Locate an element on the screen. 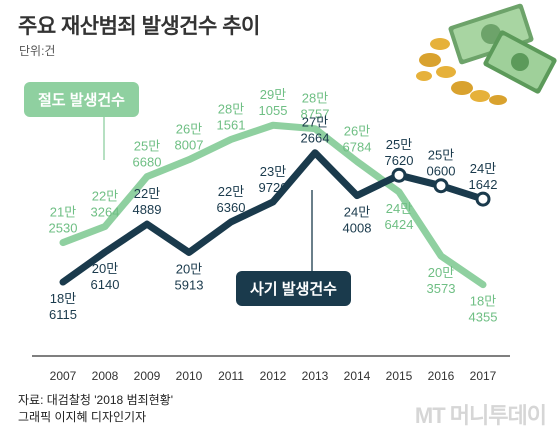  label-pointers is located at coordinates (208, 193).